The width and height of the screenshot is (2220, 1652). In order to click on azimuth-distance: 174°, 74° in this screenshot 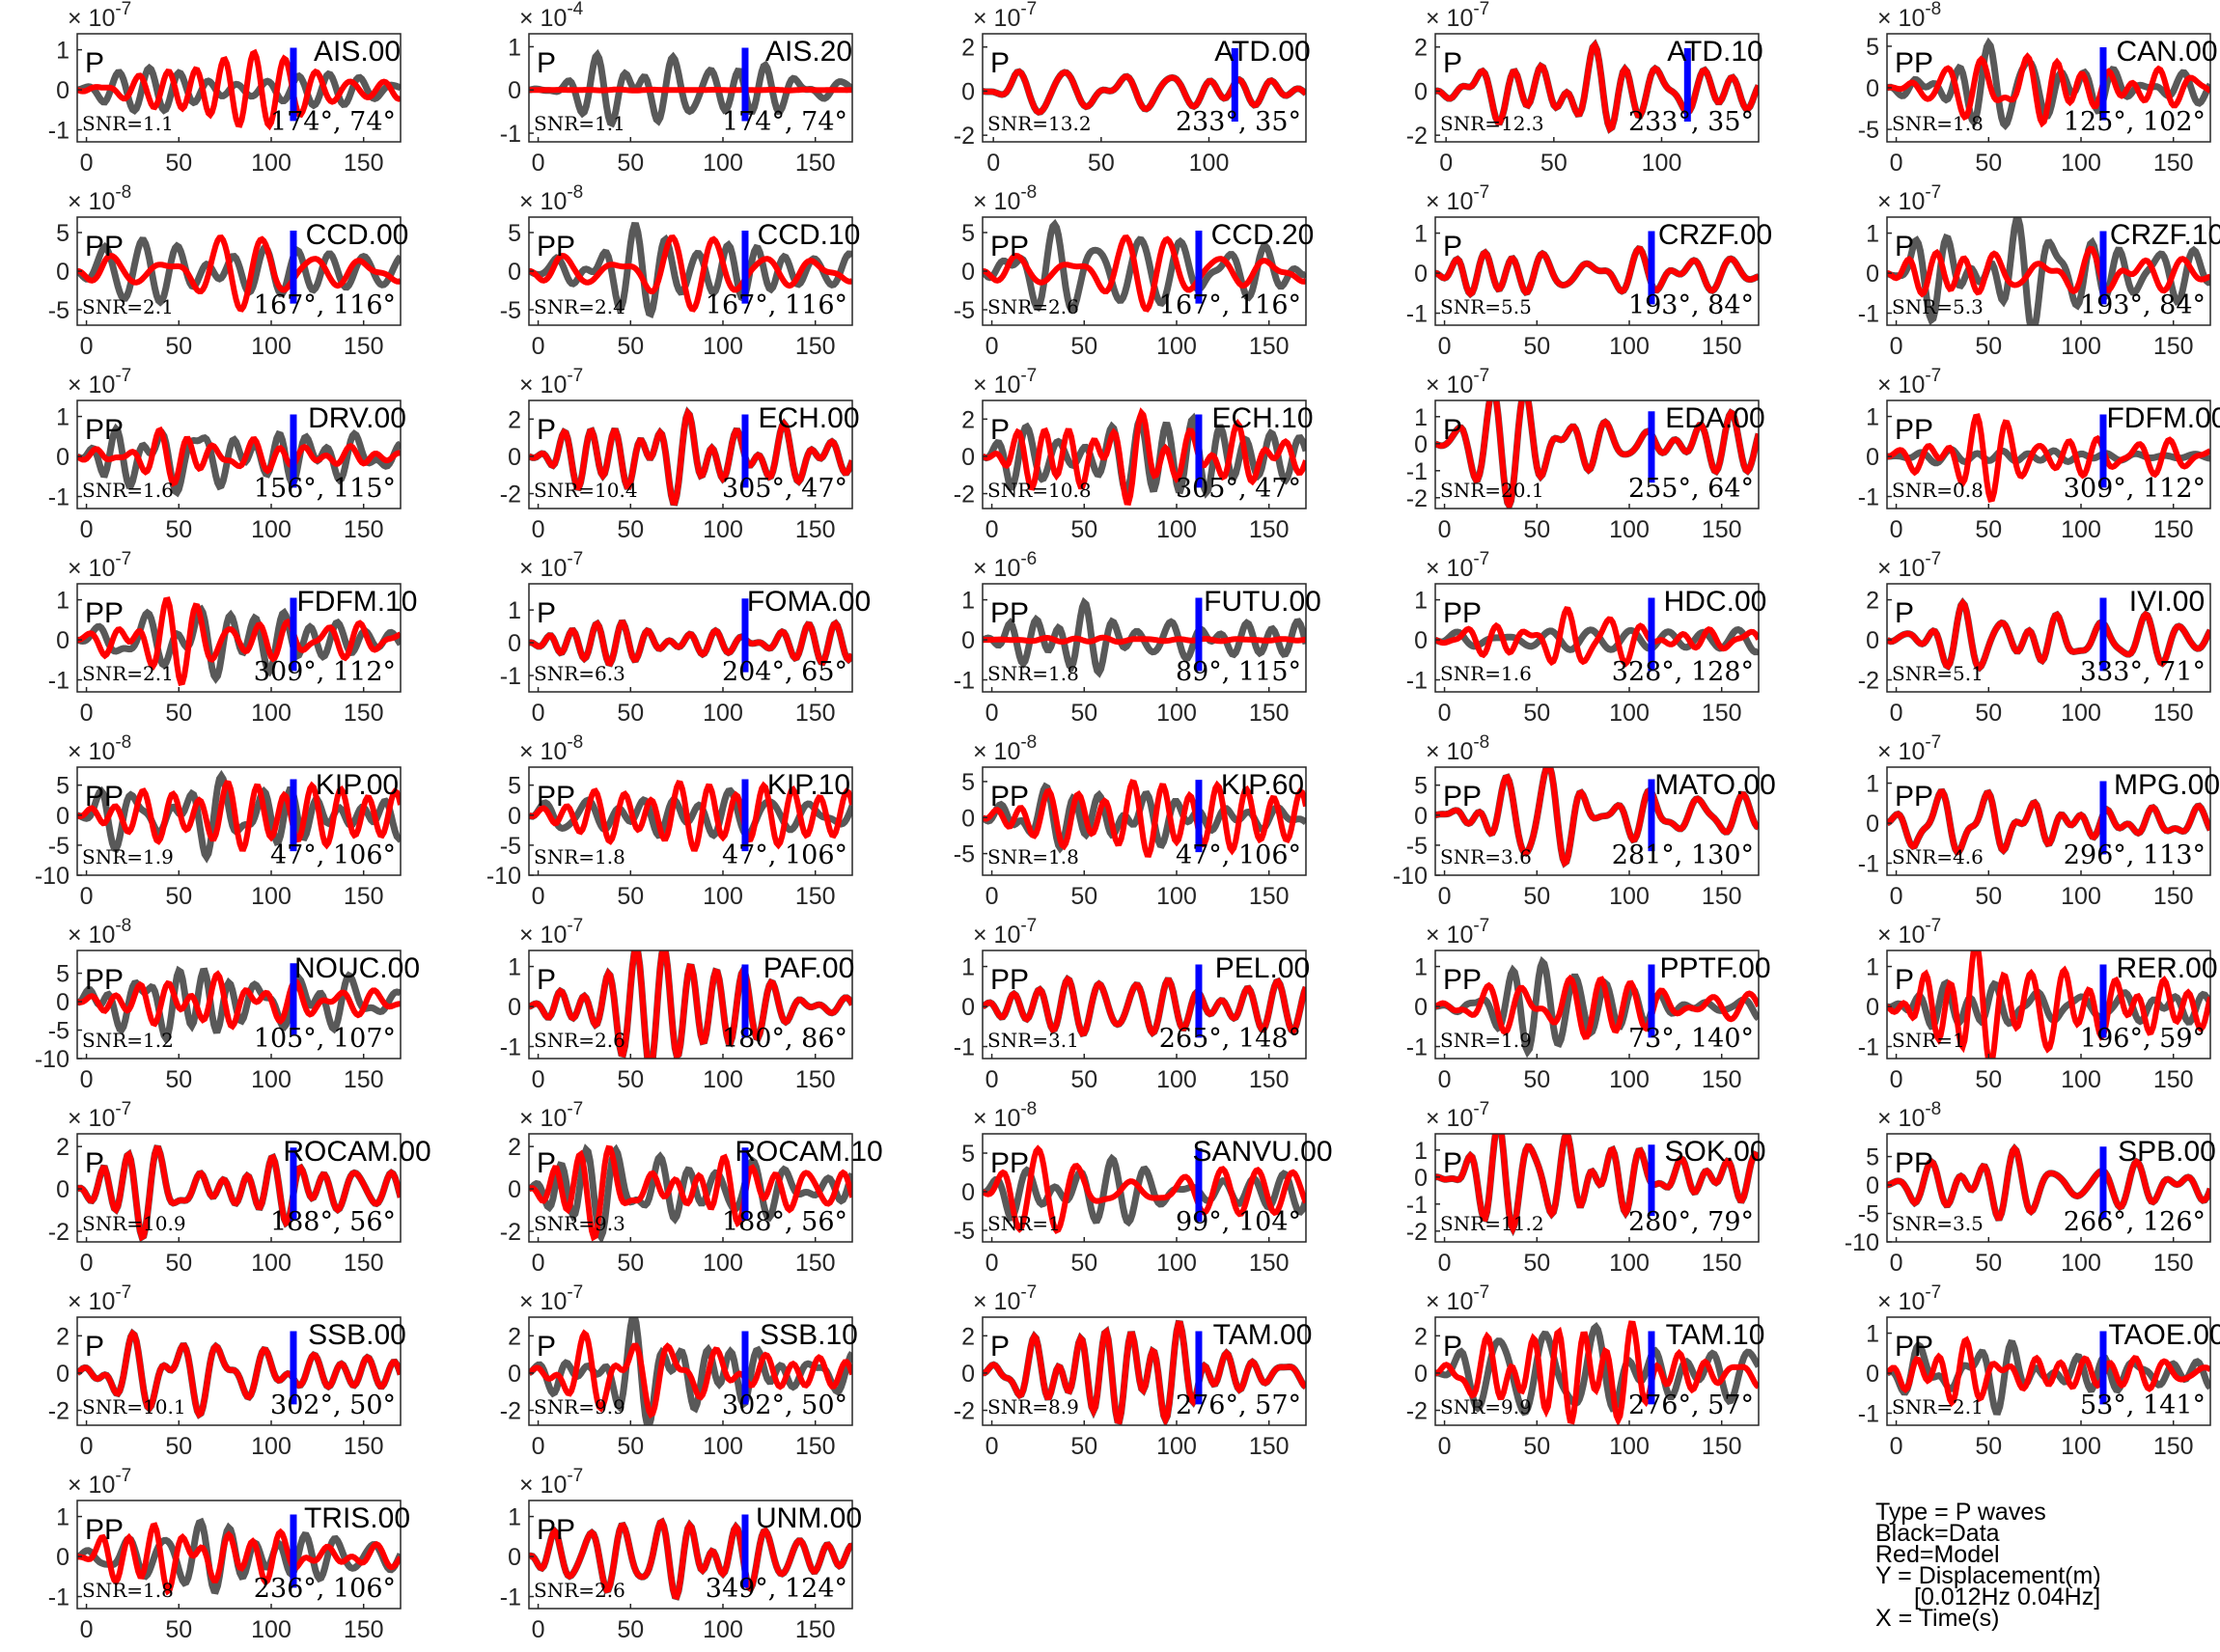, I will do `click(784, 122)`.